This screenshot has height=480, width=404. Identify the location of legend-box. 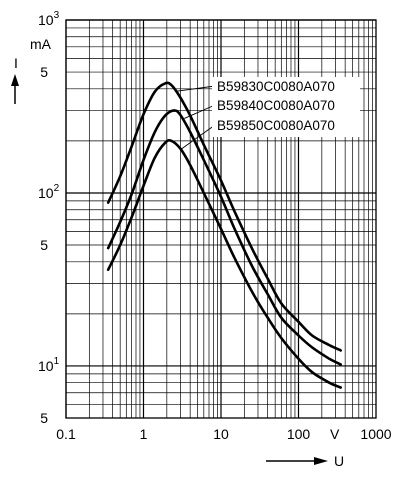
(286, 107).